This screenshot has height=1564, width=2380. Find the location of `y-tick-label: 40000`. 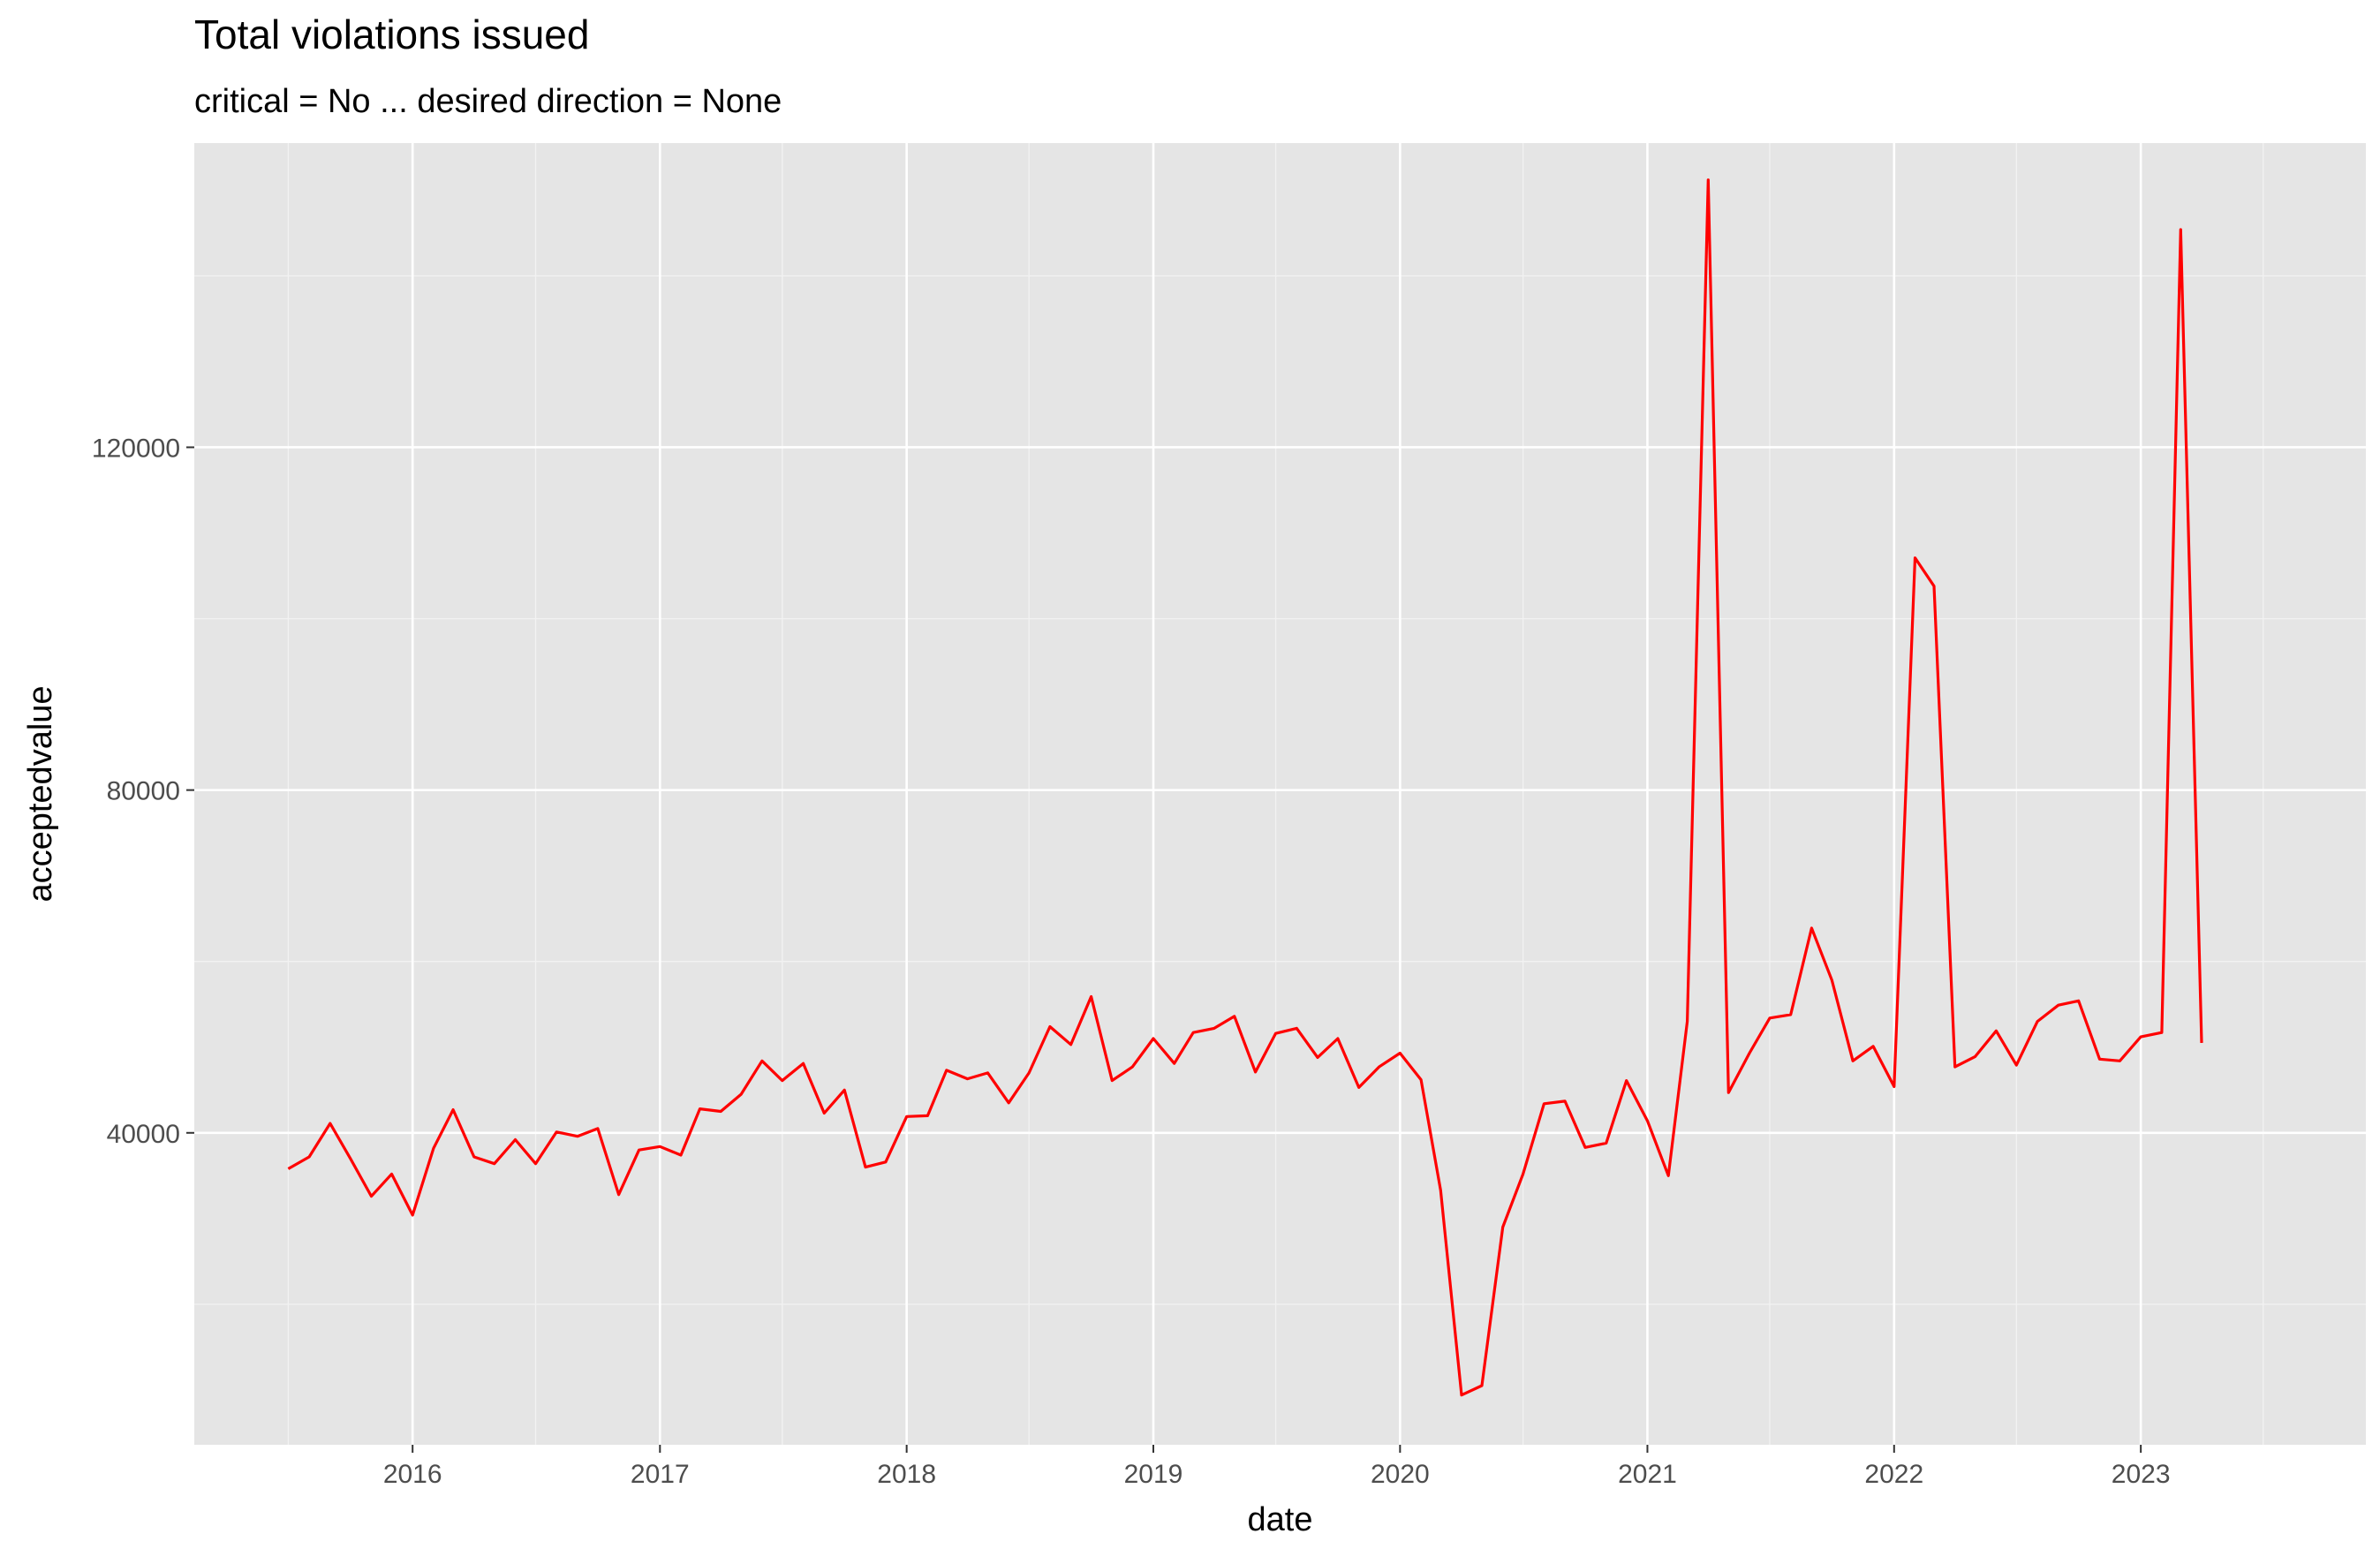

y-tick-label: 40000 is located at coordinates (143, 1134).